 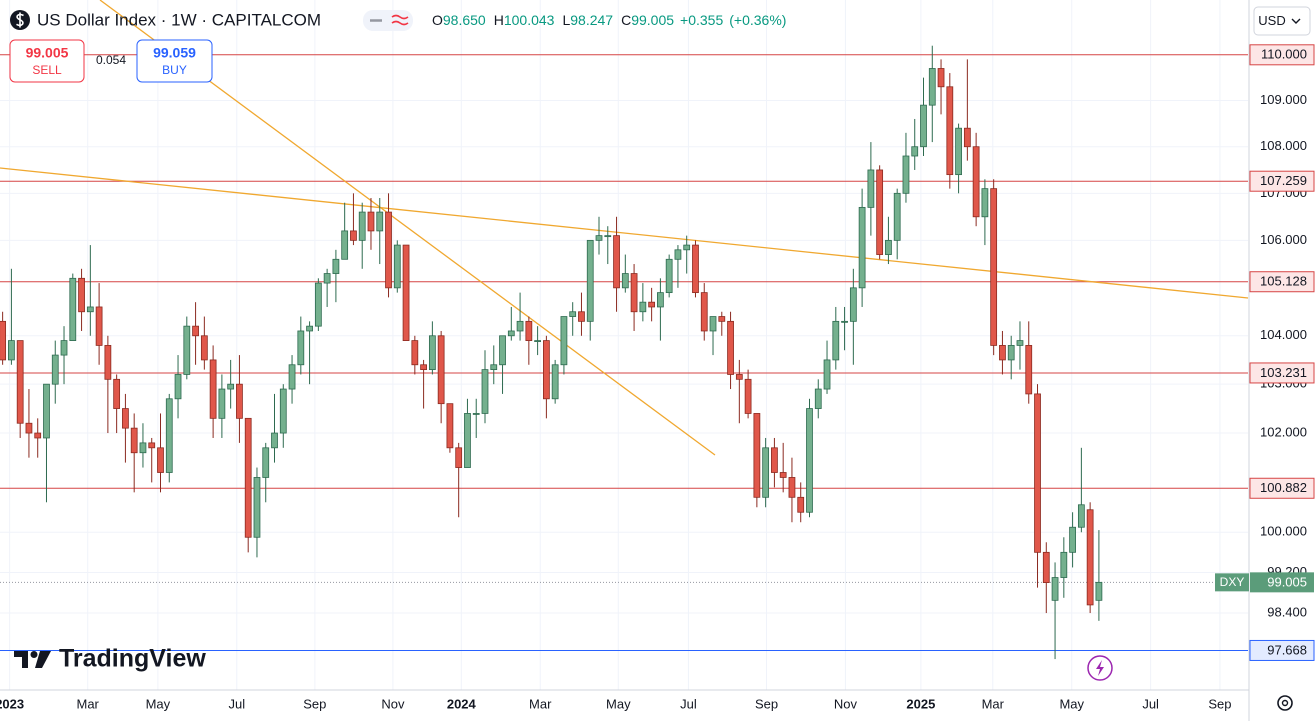 I want to click on settings-icon, so click(x=1285, y=703).